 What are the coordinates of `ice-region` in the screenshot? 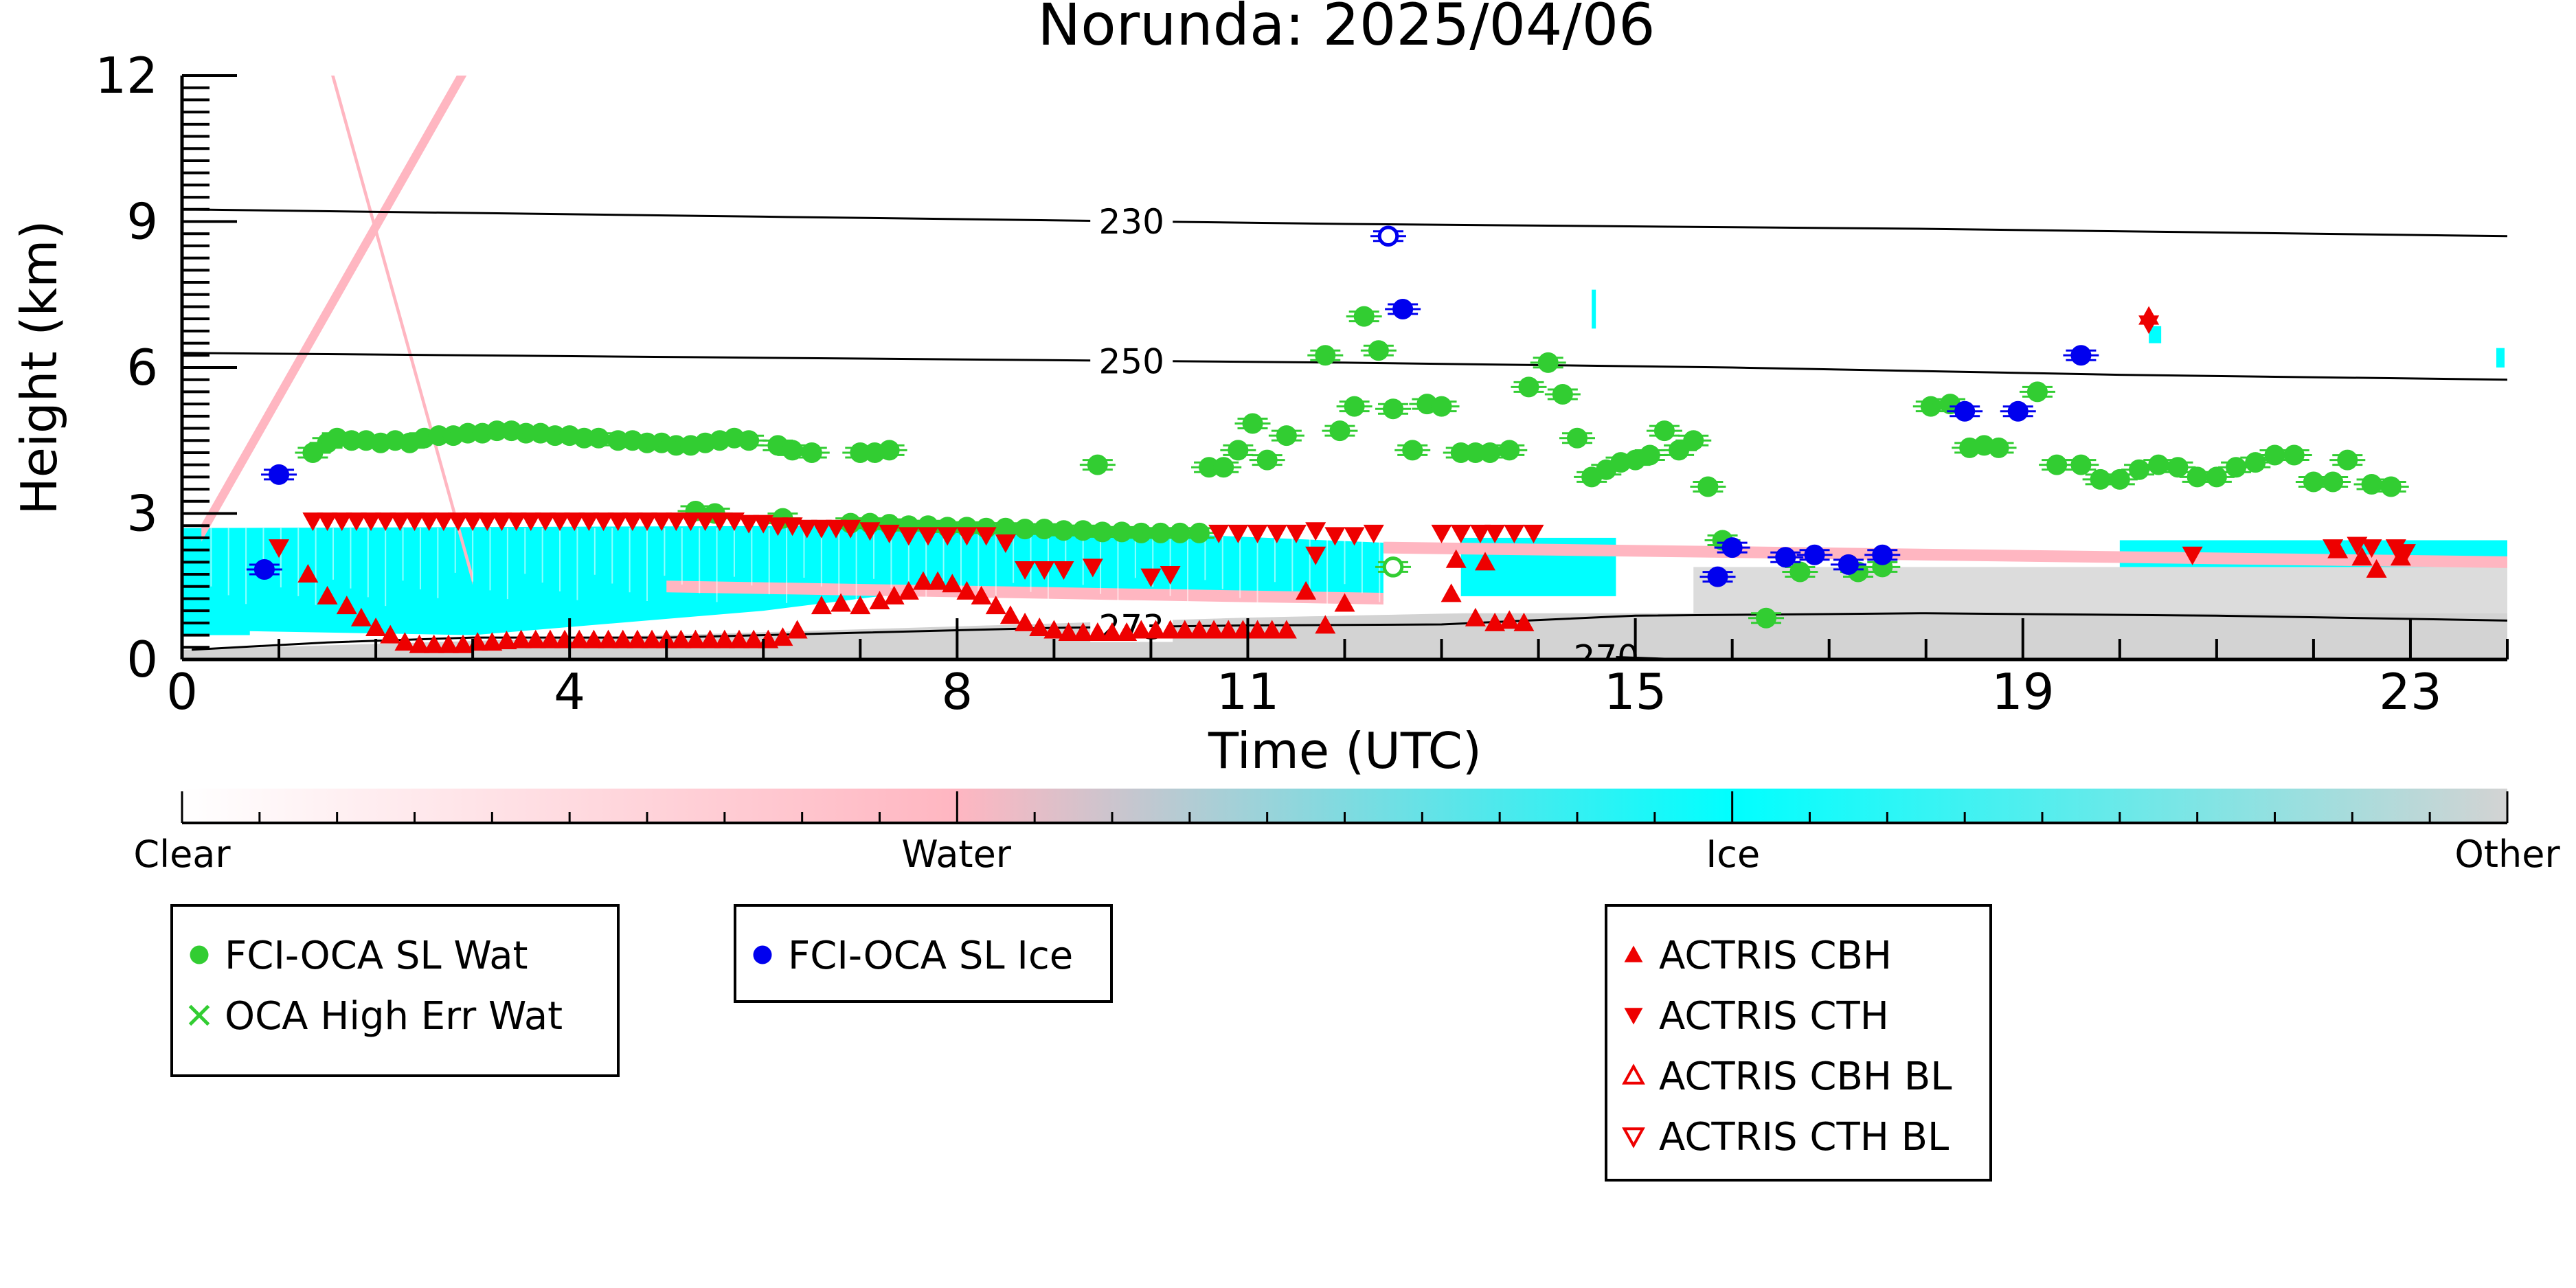 It's located at (792, 580).